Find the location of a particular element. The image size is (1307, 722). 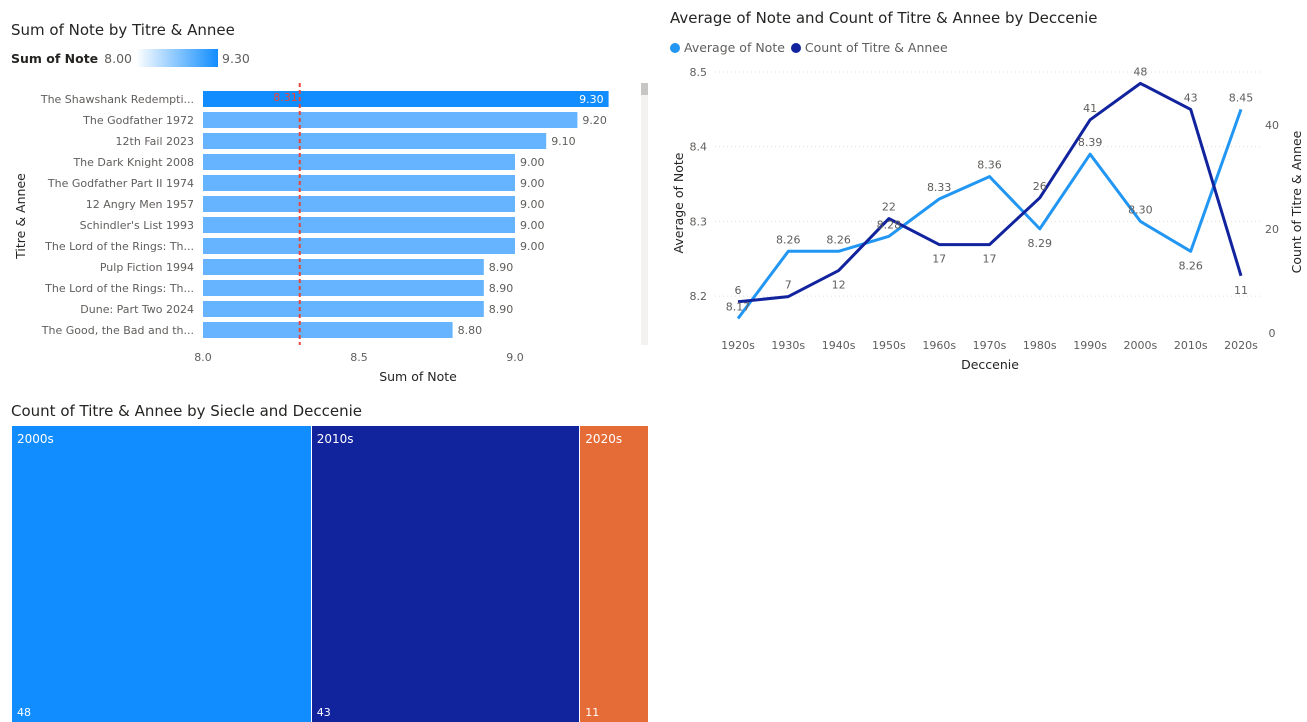

line-x-axis-title: Deccenie is located at coordinates (990, 364).